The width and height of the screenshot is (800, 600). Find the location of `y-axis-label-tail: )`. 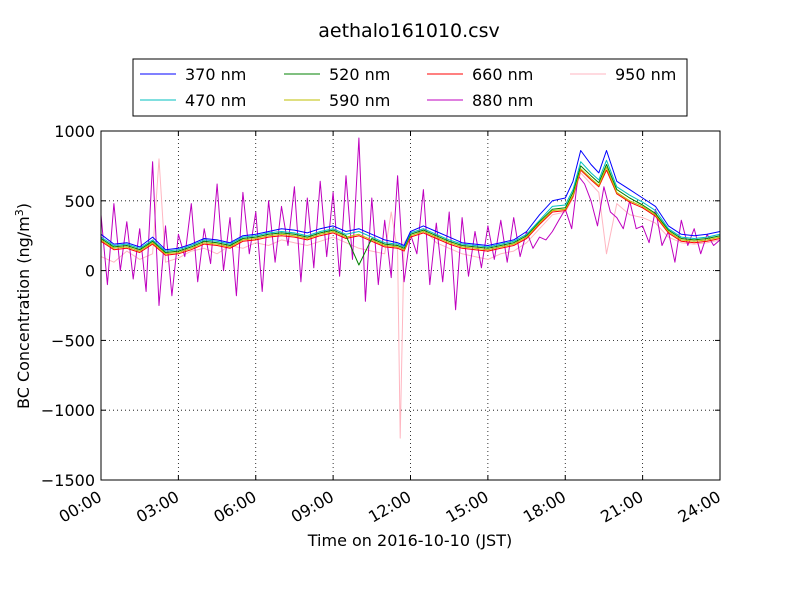

y-axis-label-tail: ) is located at coordinates (23, 206).